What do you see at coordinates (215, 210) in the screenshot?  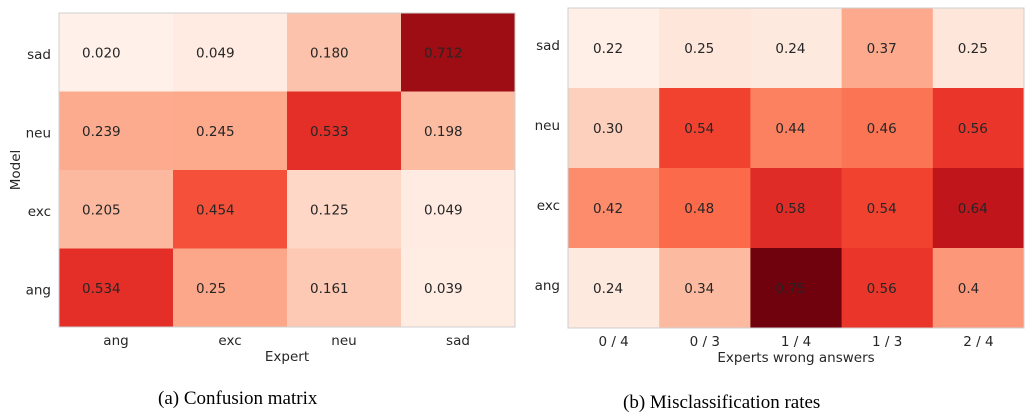 I see `cell-value-label: 0.454` at bounding box center [215, 210].